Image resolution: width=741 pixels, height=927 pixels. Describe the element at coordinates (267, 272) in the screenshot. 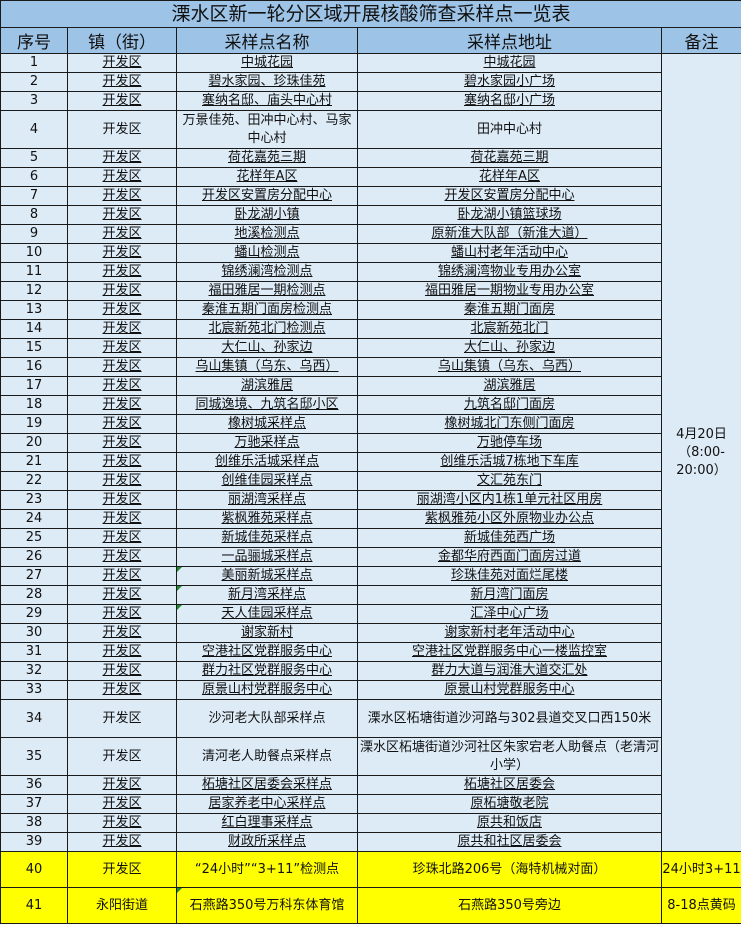

I see `cell-site-name: 锦绣澜湾检测点` at that location.